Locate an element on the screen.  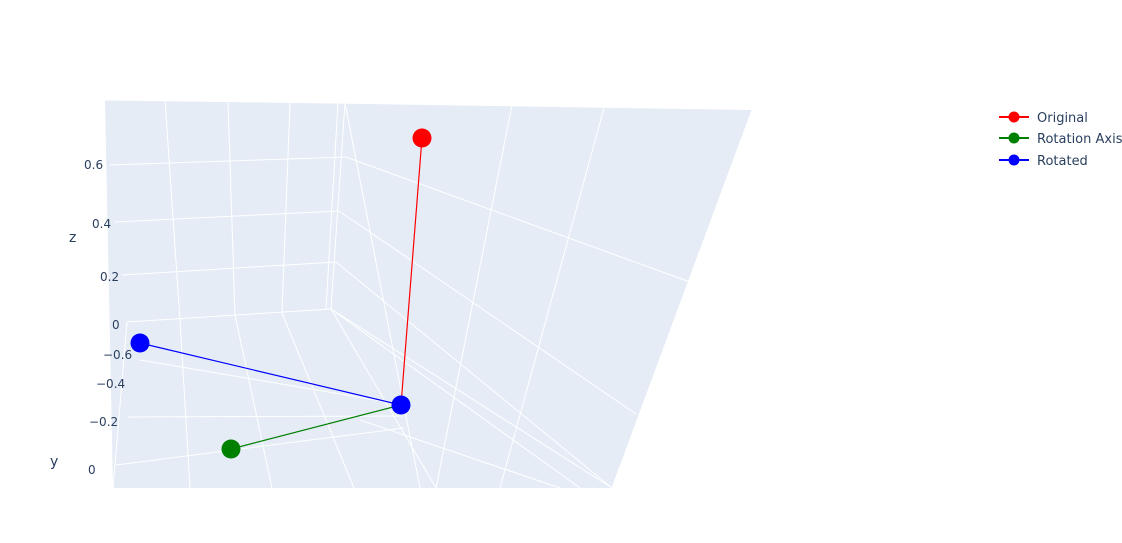
y-tick-label: 0 is located at coordinates (92, 470).